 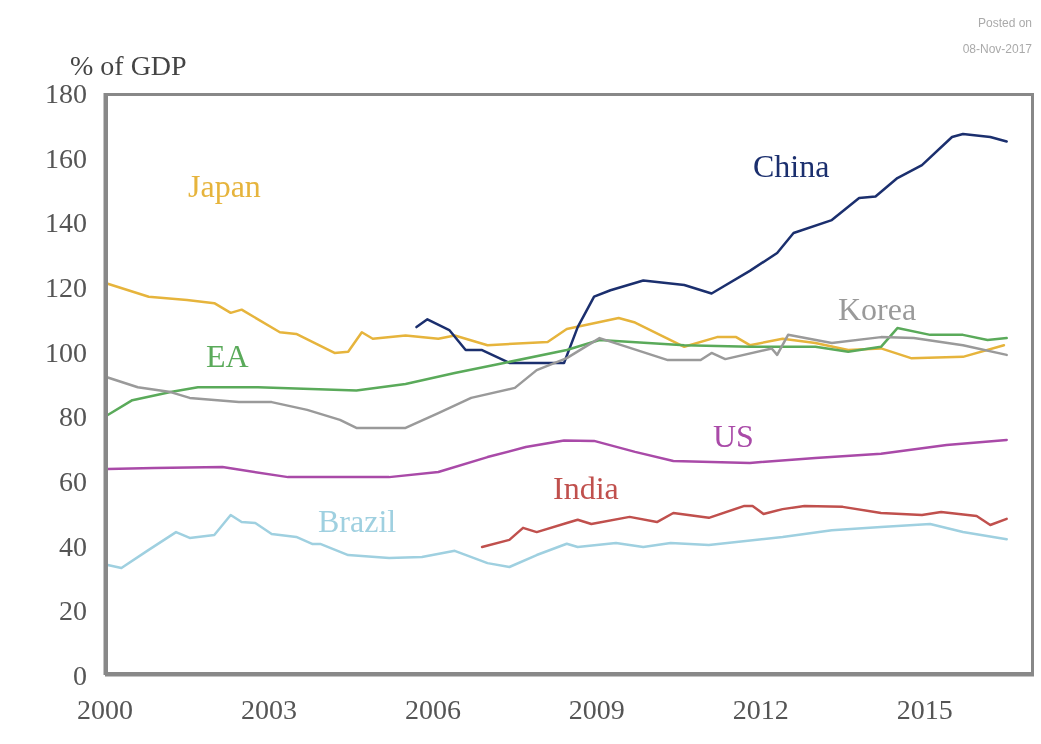 I want to click on y-tick-label: 120, so click(x=66, y=287).